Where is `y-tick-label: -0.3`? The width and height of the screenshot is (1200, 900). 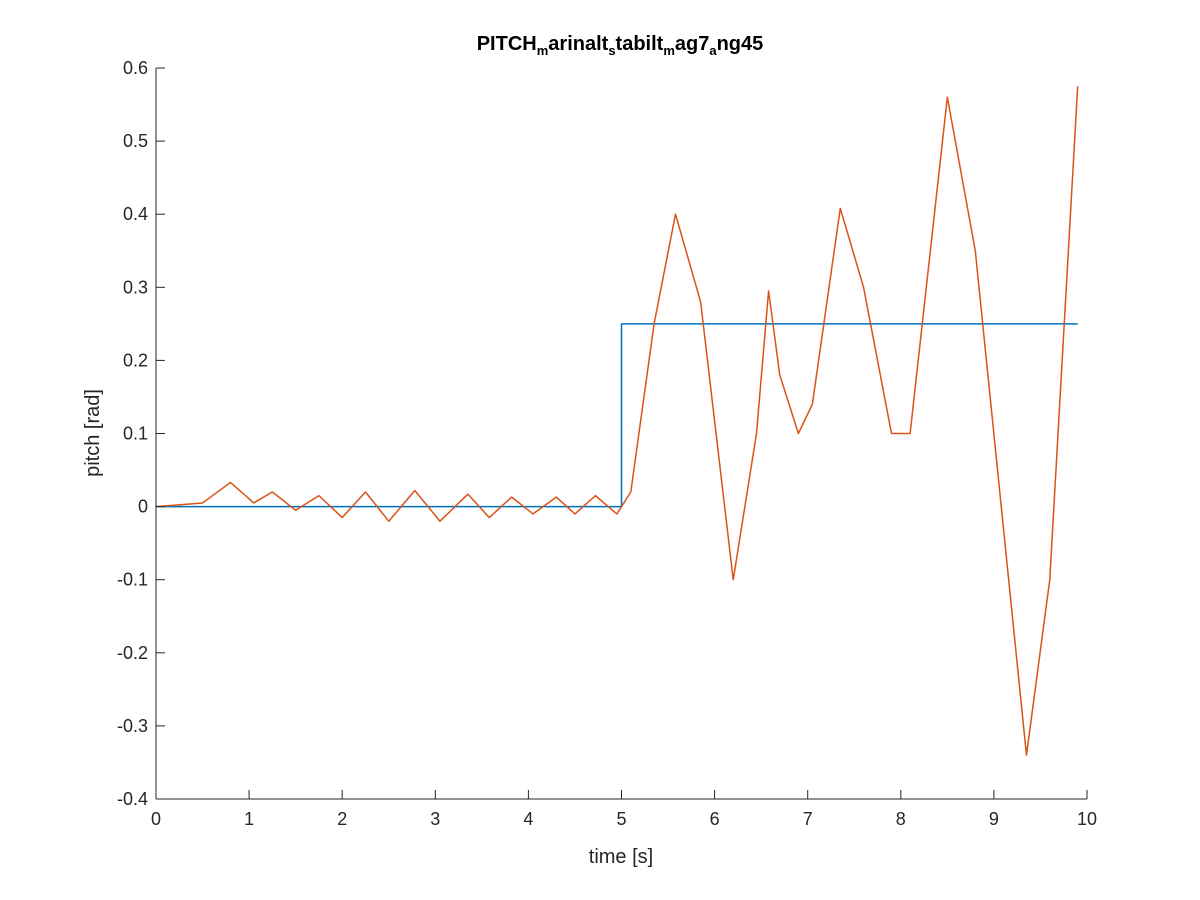 y-tick-label: -0.3 is located at coordinates (132, 726).